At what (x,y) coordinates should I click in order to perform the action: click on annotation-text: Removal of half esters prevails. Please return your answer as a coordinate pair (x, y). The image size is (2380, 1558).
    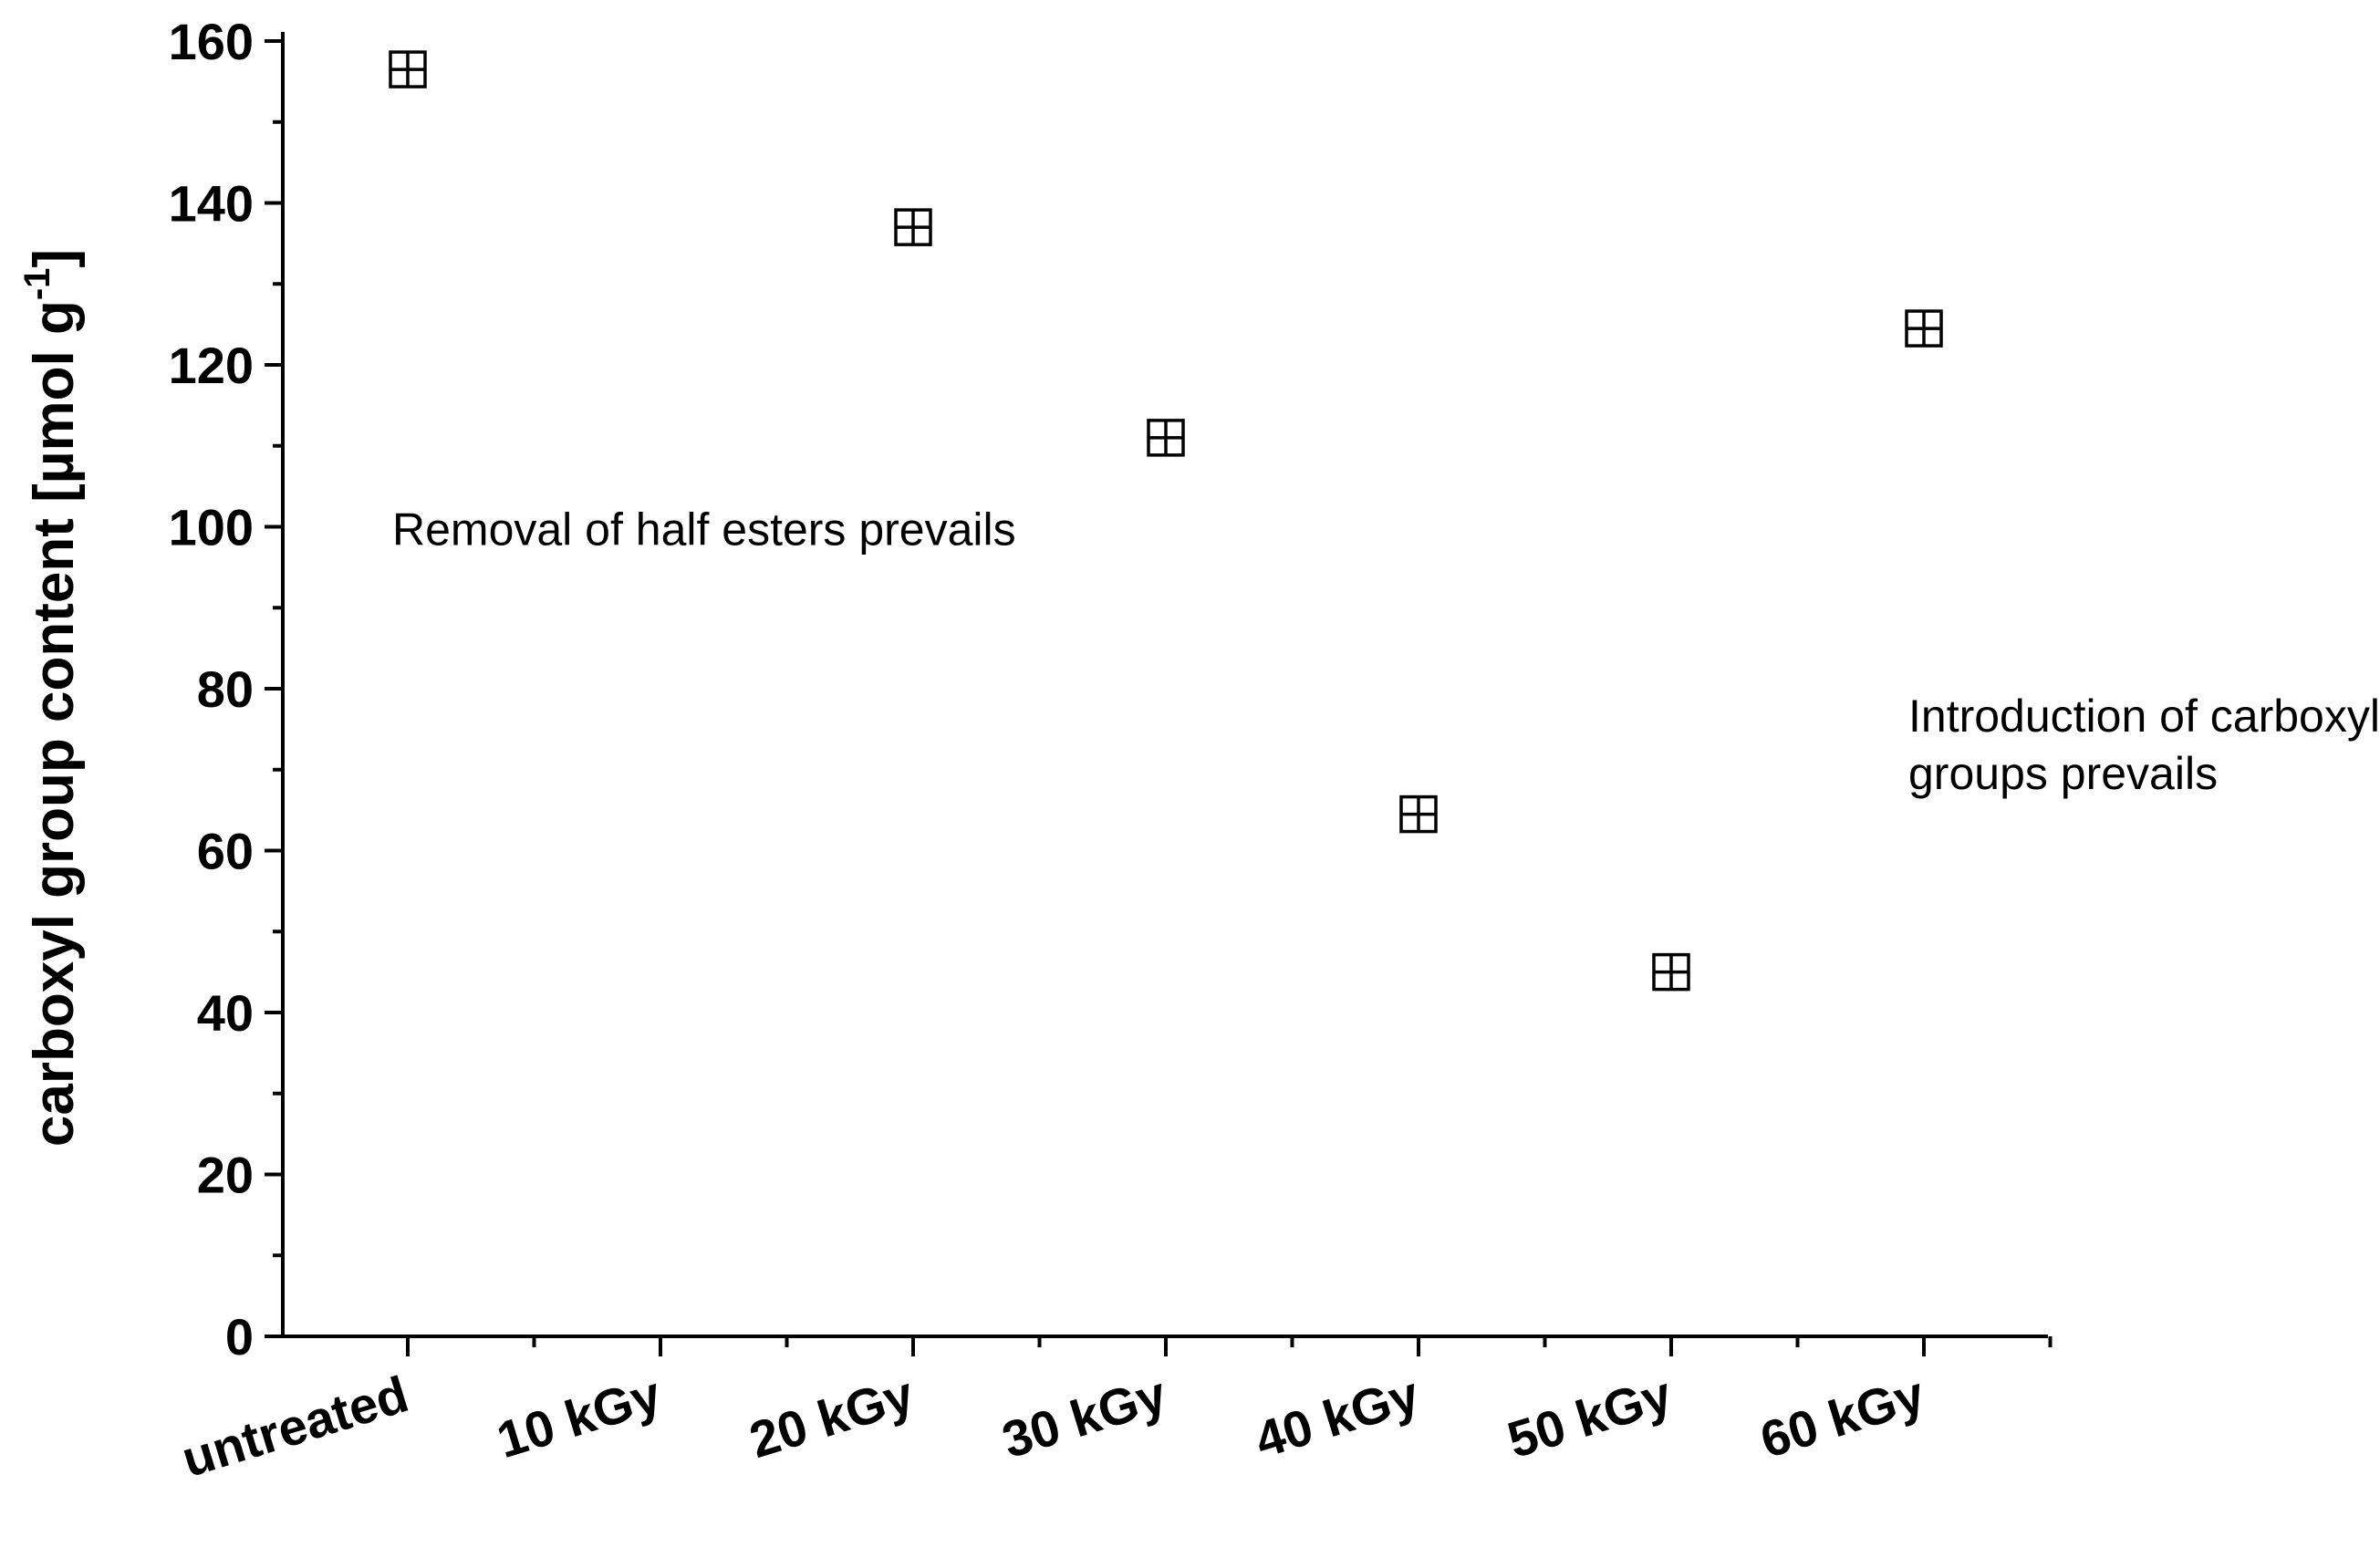
    Looking at the image, I should click on (704, 530).